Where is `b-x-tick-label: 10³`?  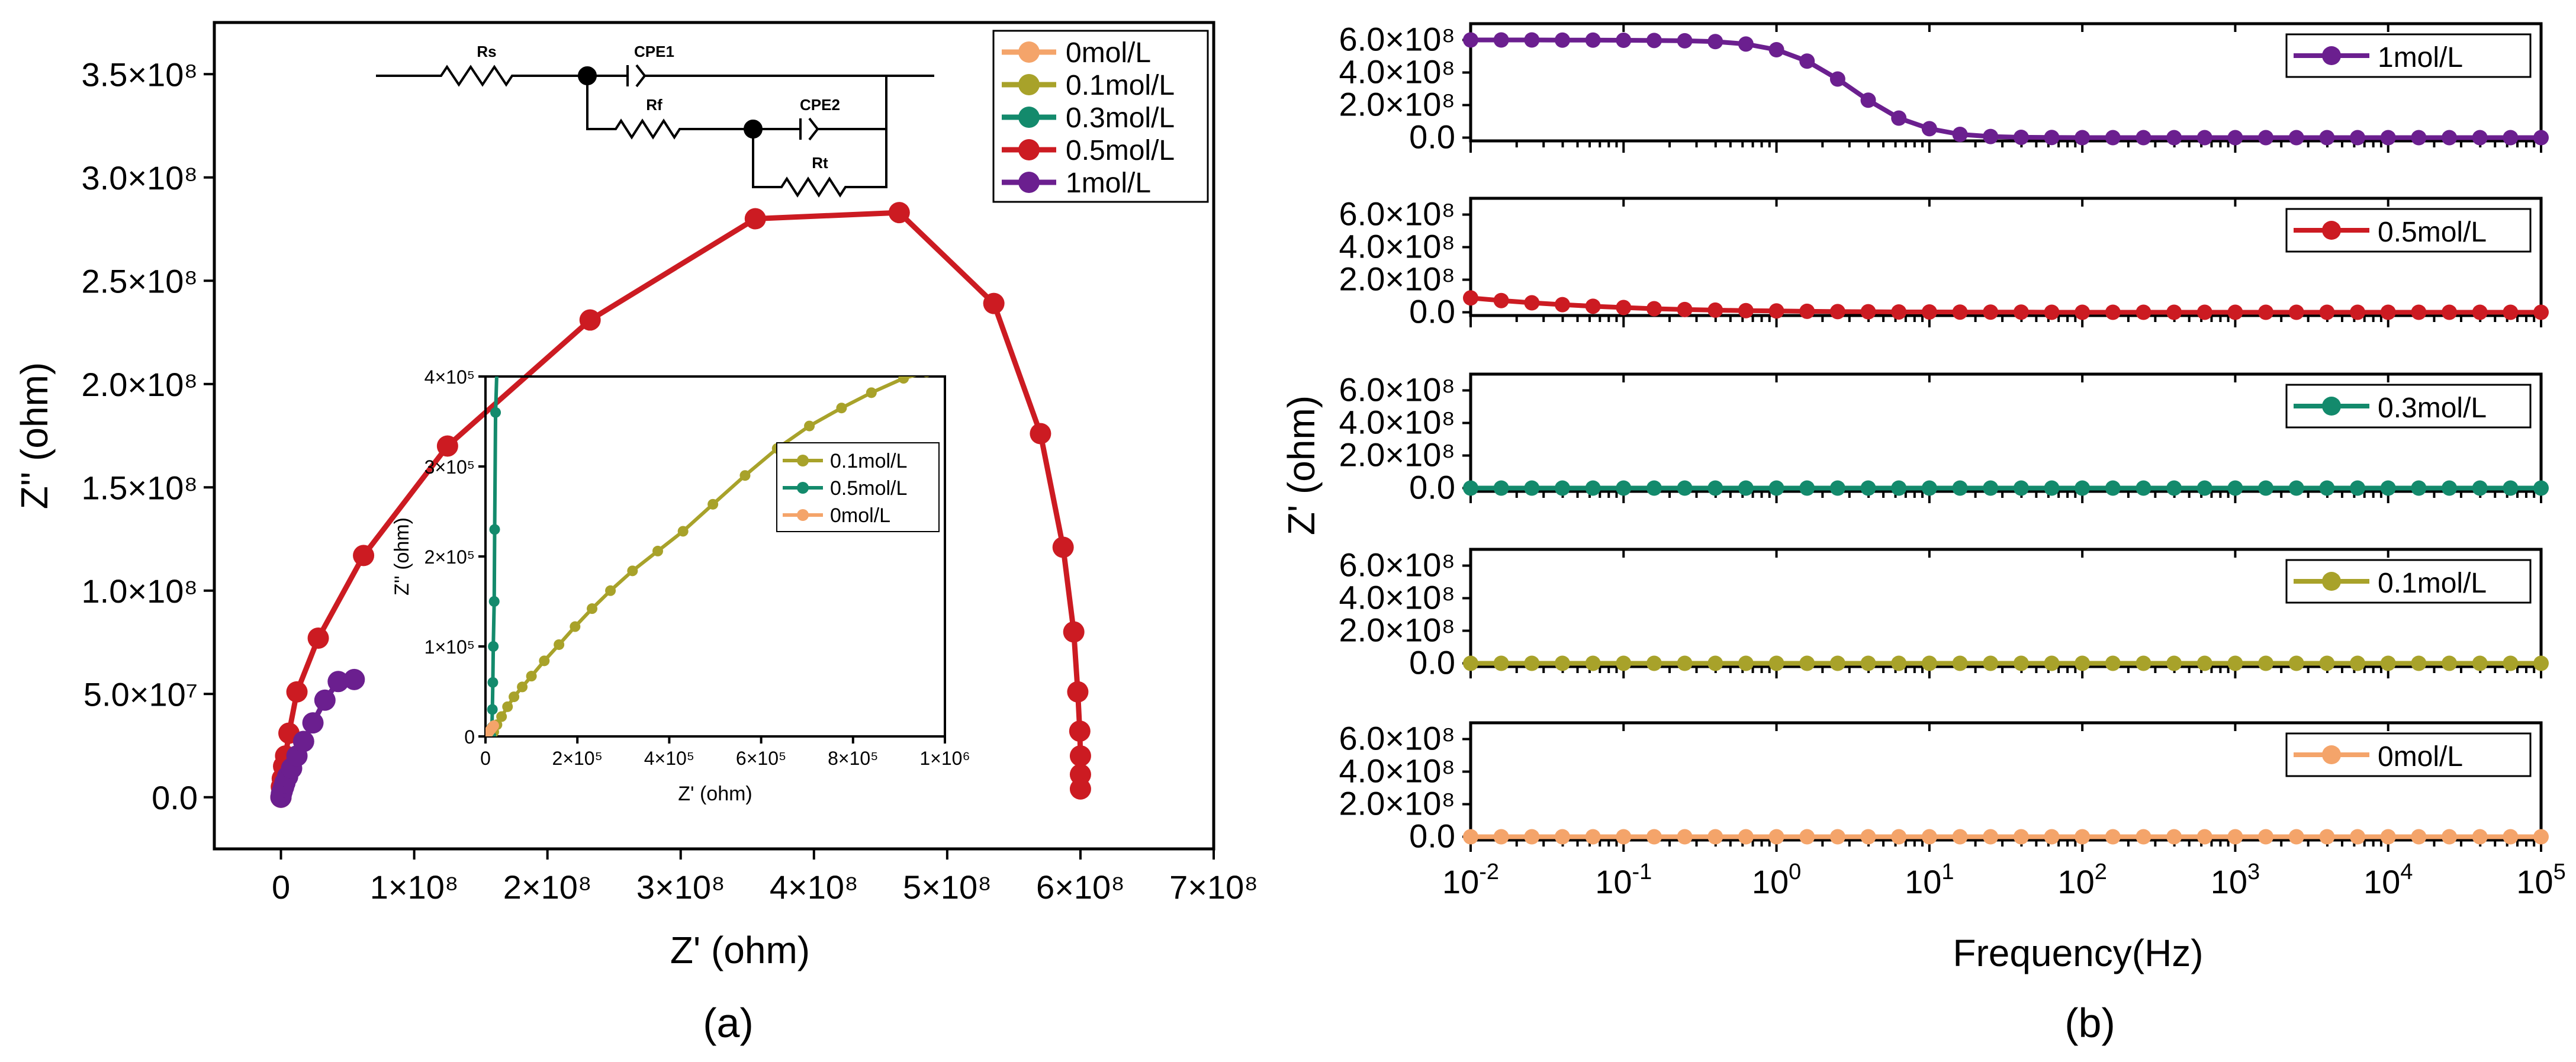 b-x-tick-label: 10³ is located at coordinates (2236, 880).